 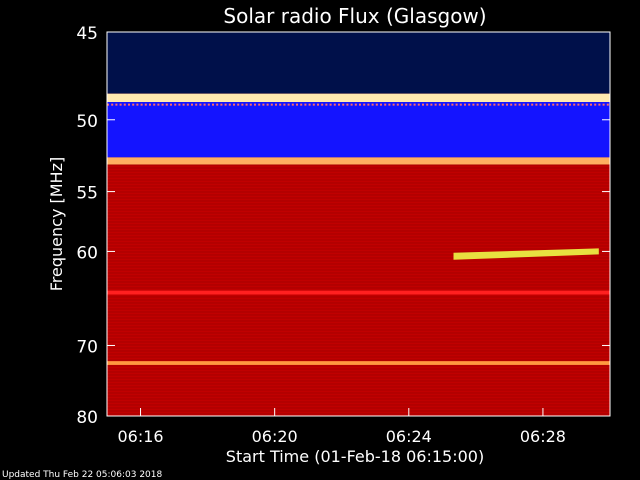 I want to click on y-tick-label: 70, so click(x=87, y=347).